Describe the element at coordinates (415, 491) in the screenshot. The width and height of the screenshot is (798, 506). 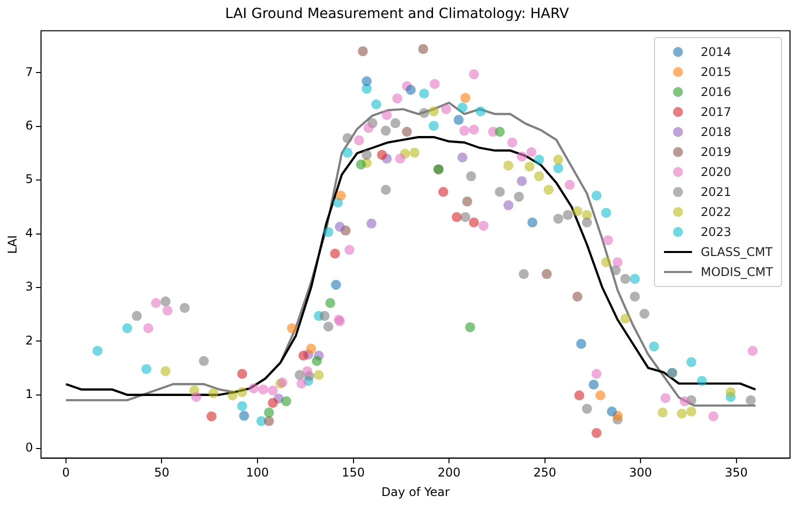
I see `x-axis-title: Day of Year` at that location.